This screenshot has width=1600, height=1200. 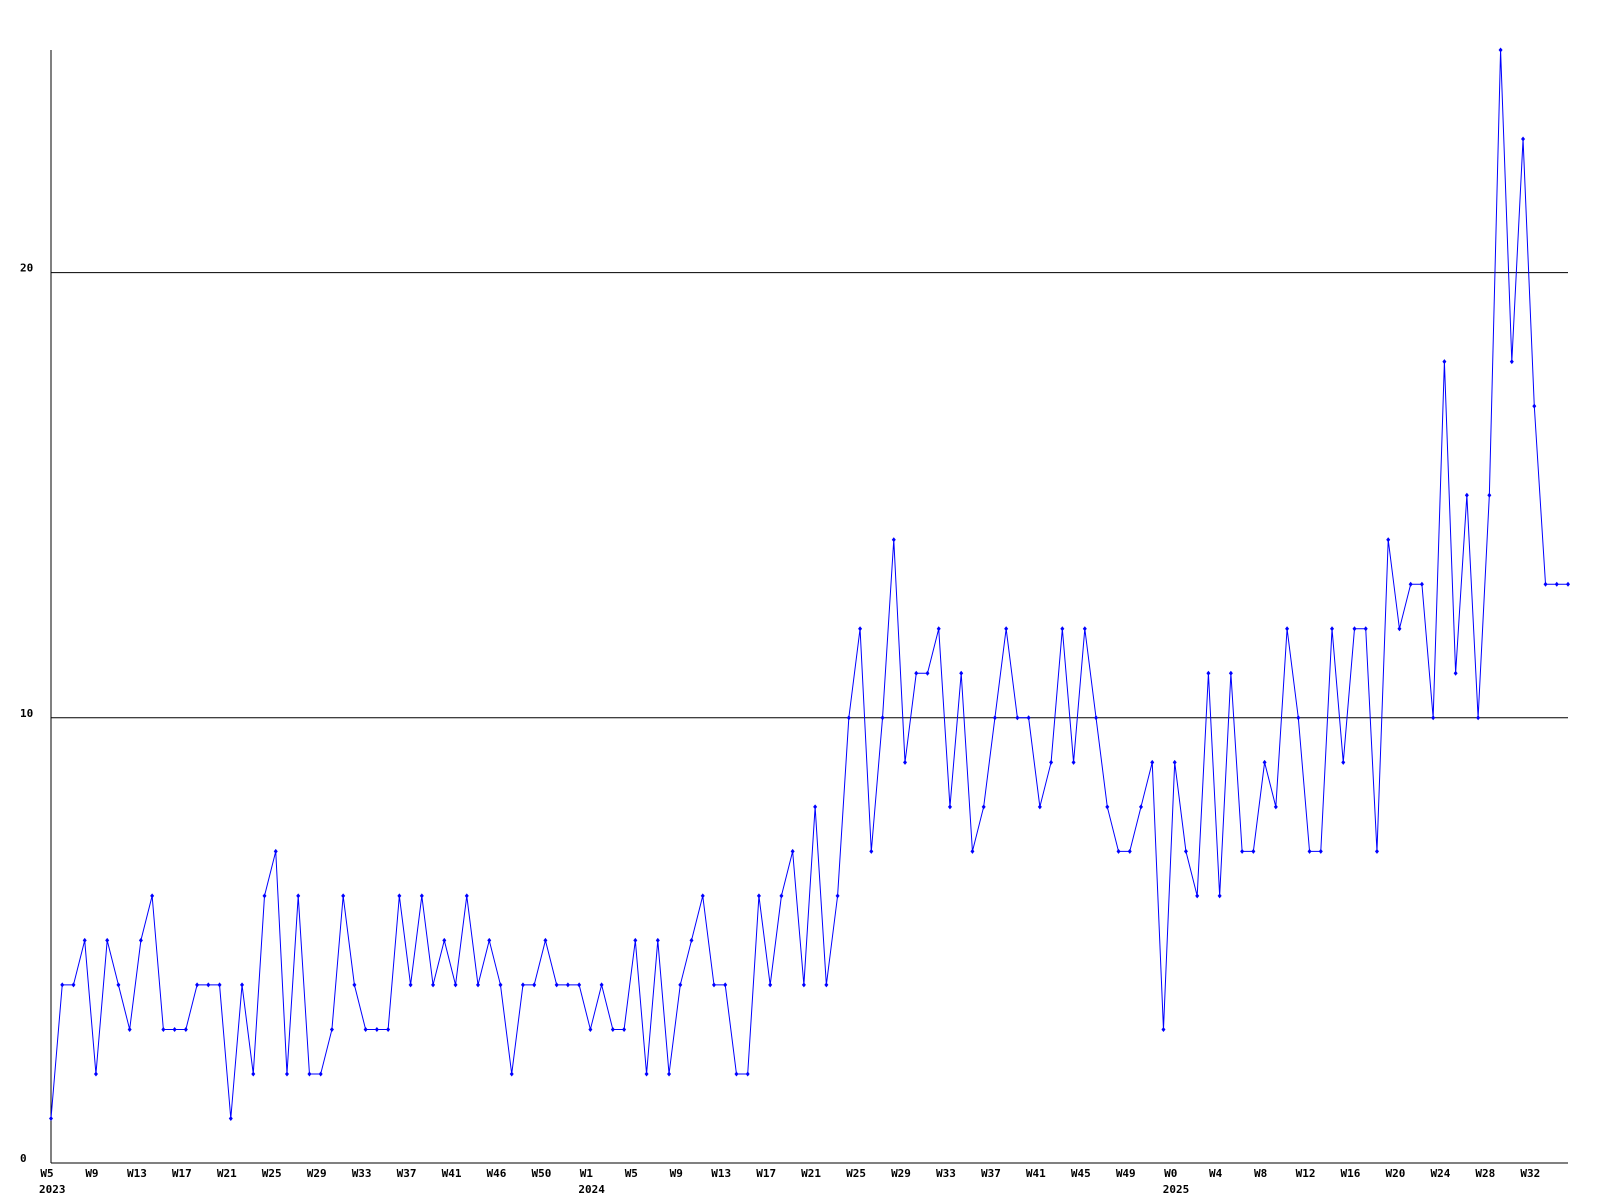 What do you see at coordinates (182, 1173) in the screenshot?
I see `x-tick-label: W17` at bounding box center [182, 1173].